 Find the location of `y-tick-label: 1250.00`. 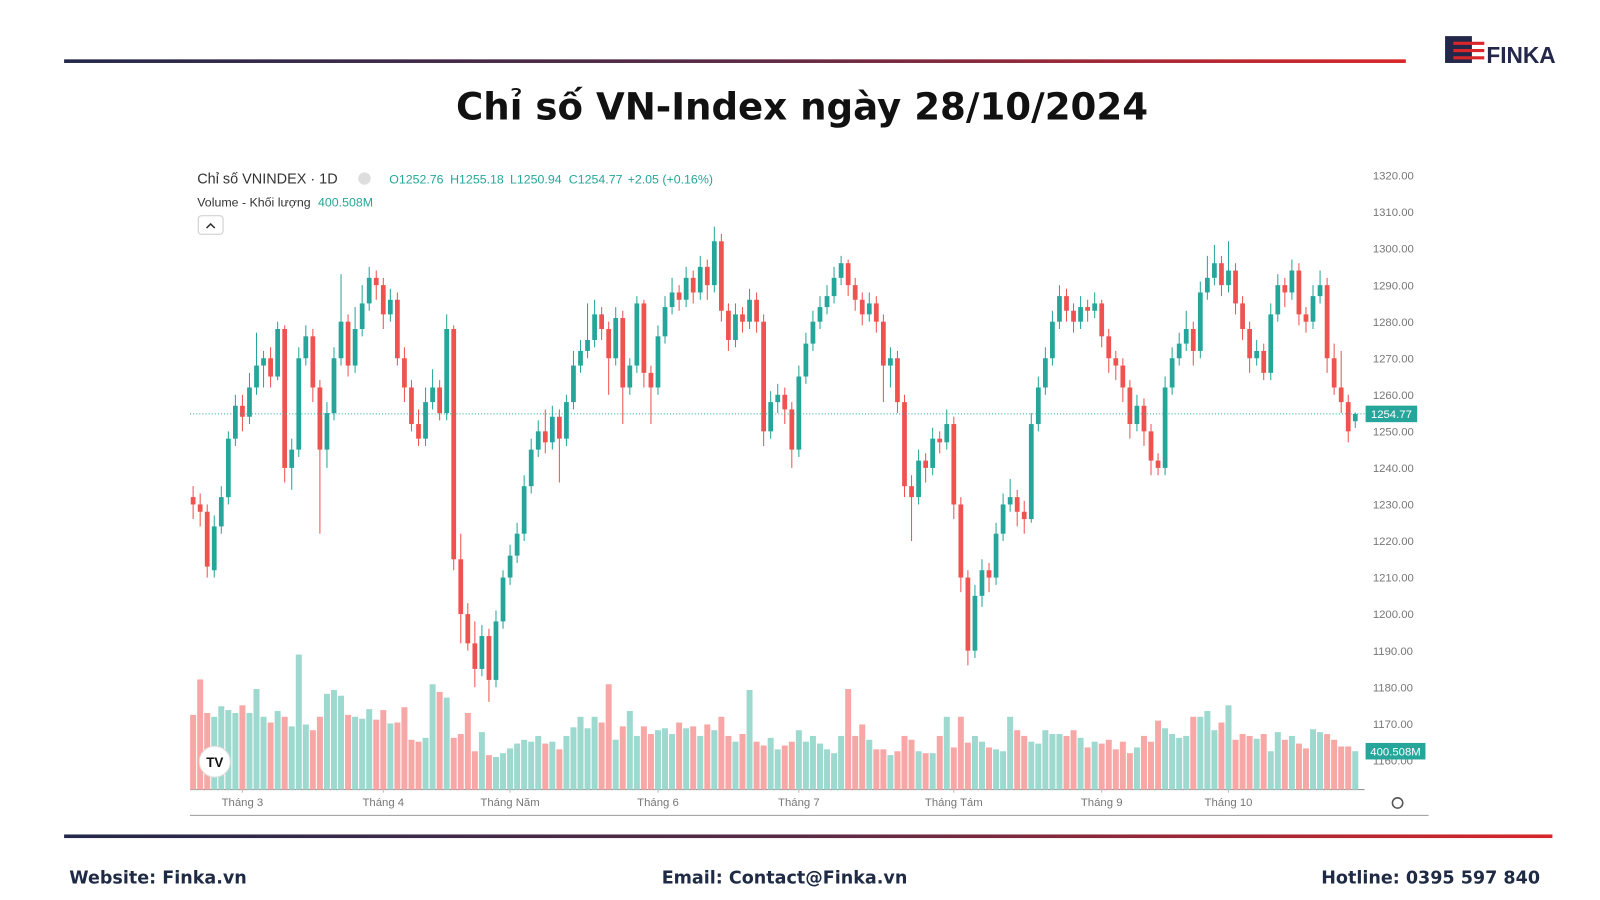

y-tick-label: 1250.00 is located at coordinates (1393, 432).